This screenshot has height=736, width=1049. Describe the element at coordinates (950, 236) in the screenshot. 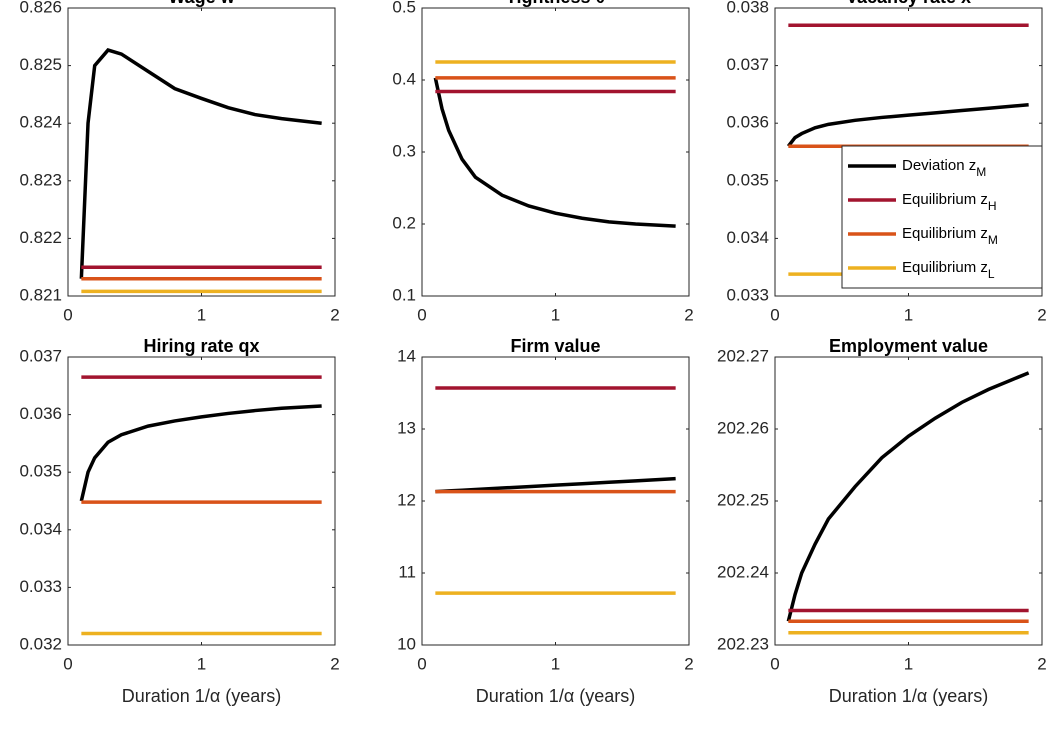

I see `legend-label: Equilibrium zM` at that location.